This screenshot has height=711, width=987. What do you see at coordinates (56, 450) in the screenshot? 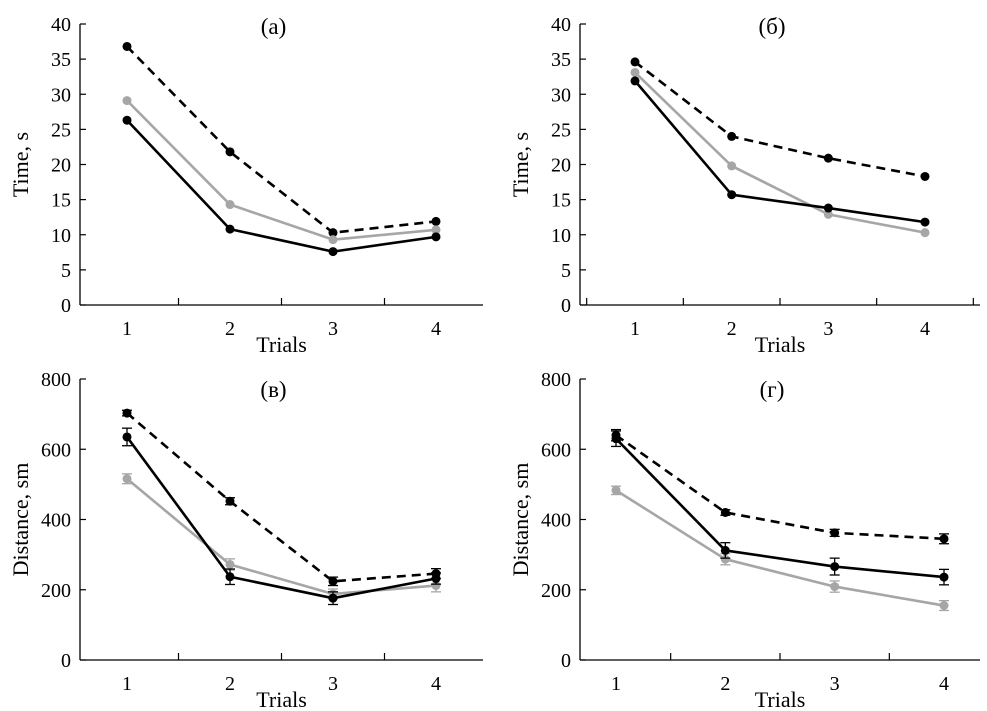
I see `y-tick-label: 600` at bounding box center [56, 450].